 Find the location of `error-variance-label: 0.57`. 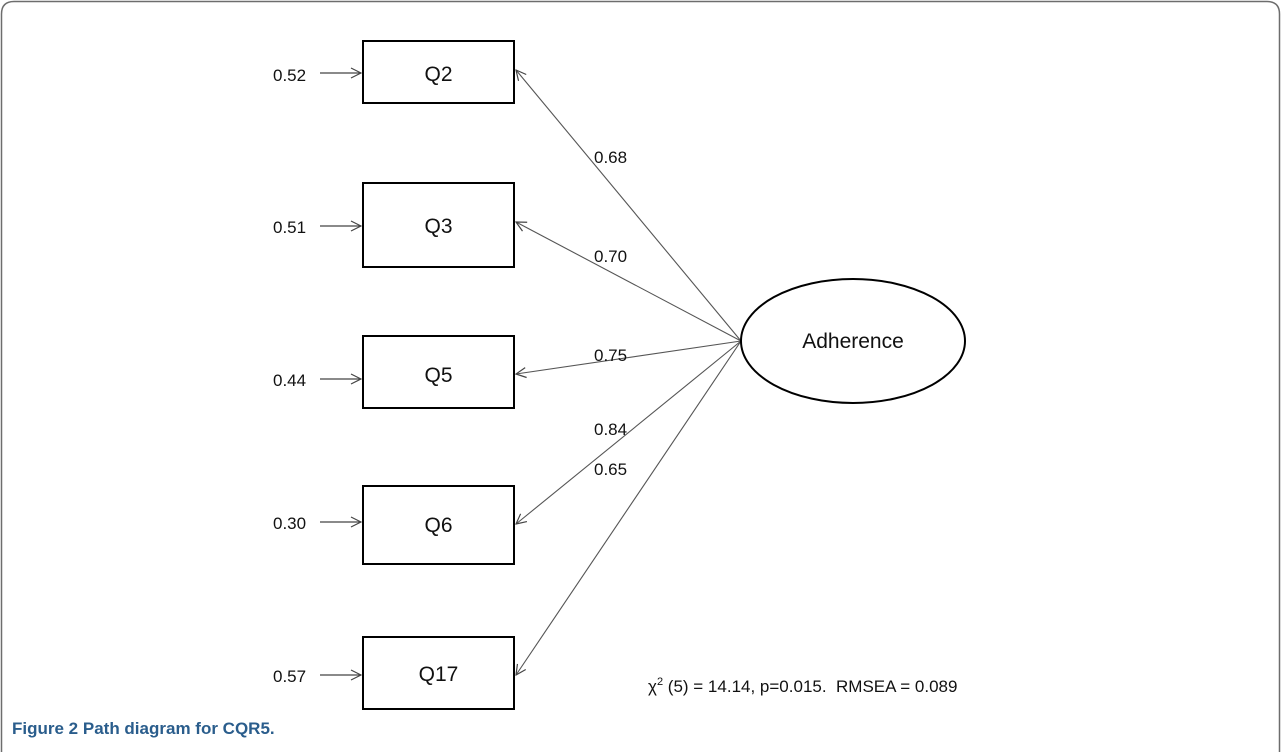

error-variance-label: 0.57 is located at coordinates (289, 676).